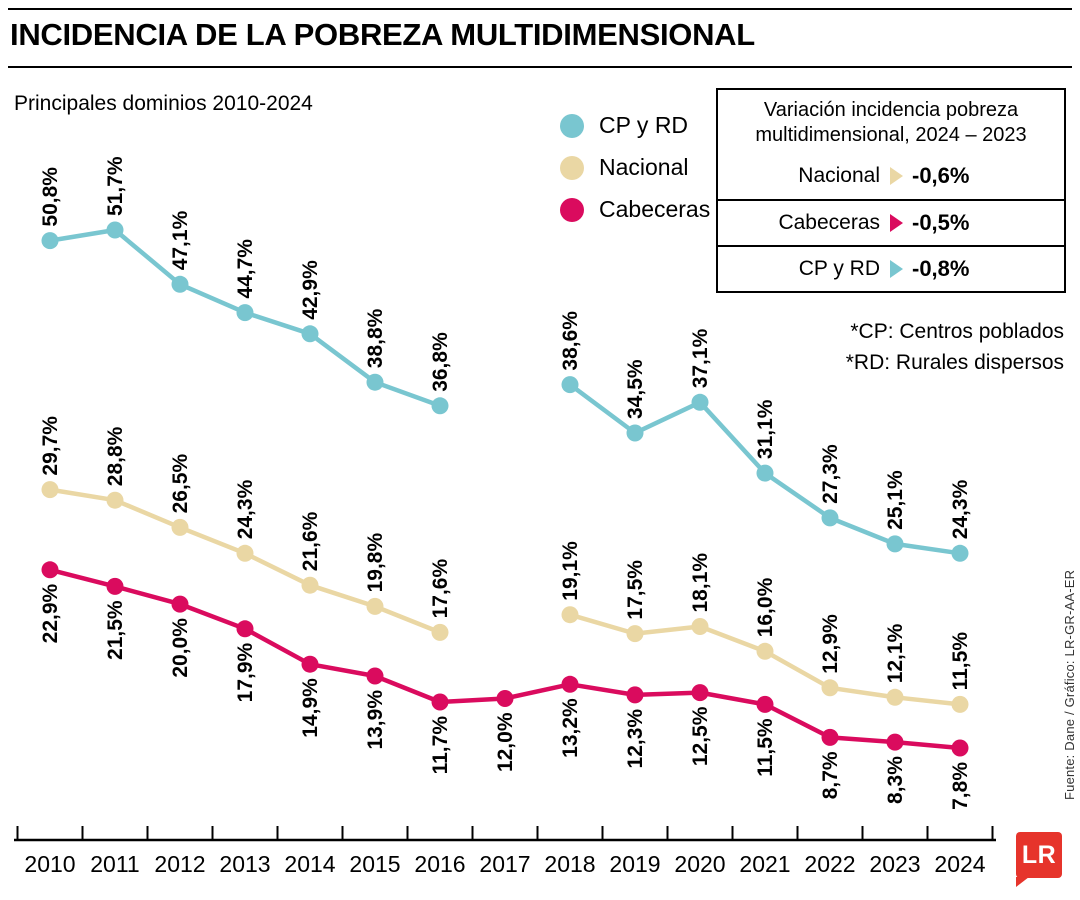 The height and width of the screenshot is (900, 1080). I want to click on data-point-cabeceras-2022, so click(830, 737).